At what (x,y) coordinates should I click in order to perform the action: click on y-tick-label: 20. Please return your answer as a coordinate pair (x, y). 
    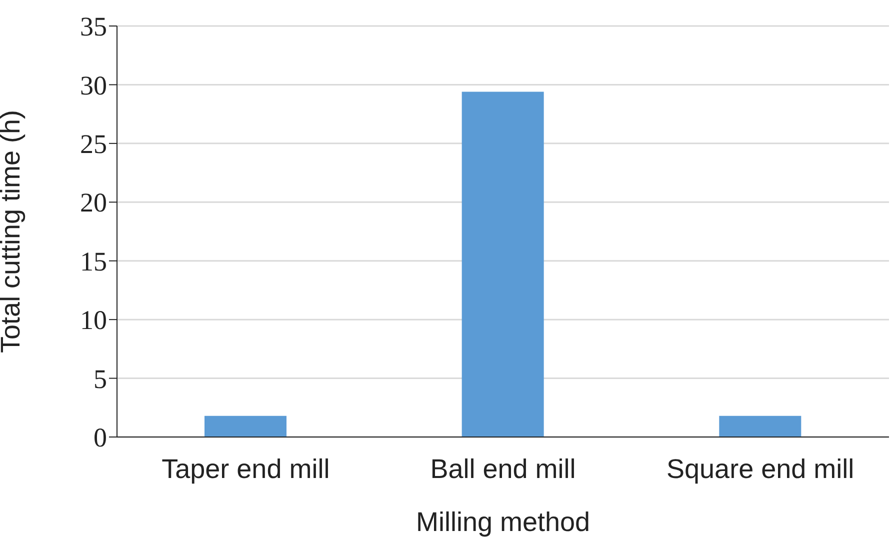
    Looking at the image, I should click on (93, 203).